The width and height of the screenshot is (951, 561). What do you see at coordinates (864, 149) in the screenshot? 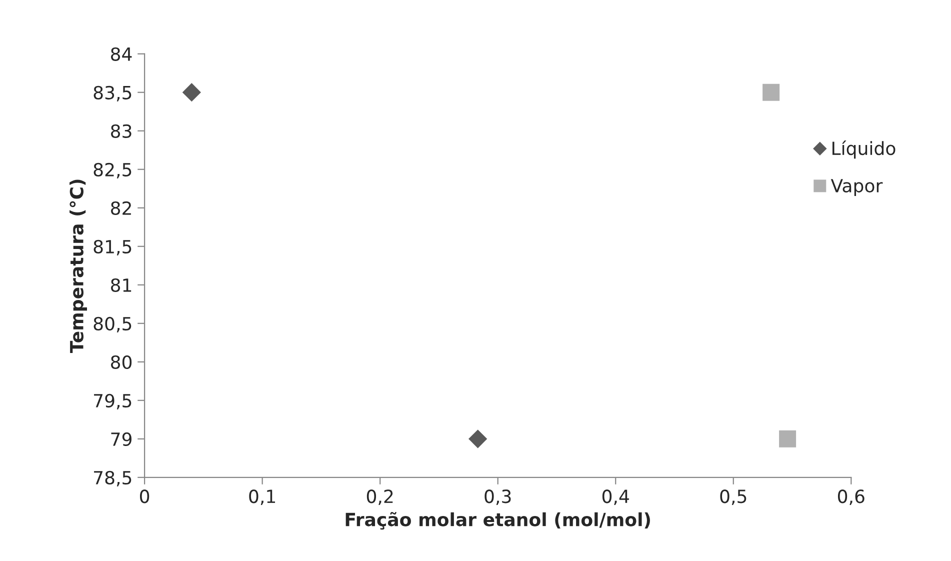
I see `legend-label: Líquido` at bounding box center [864, 149].